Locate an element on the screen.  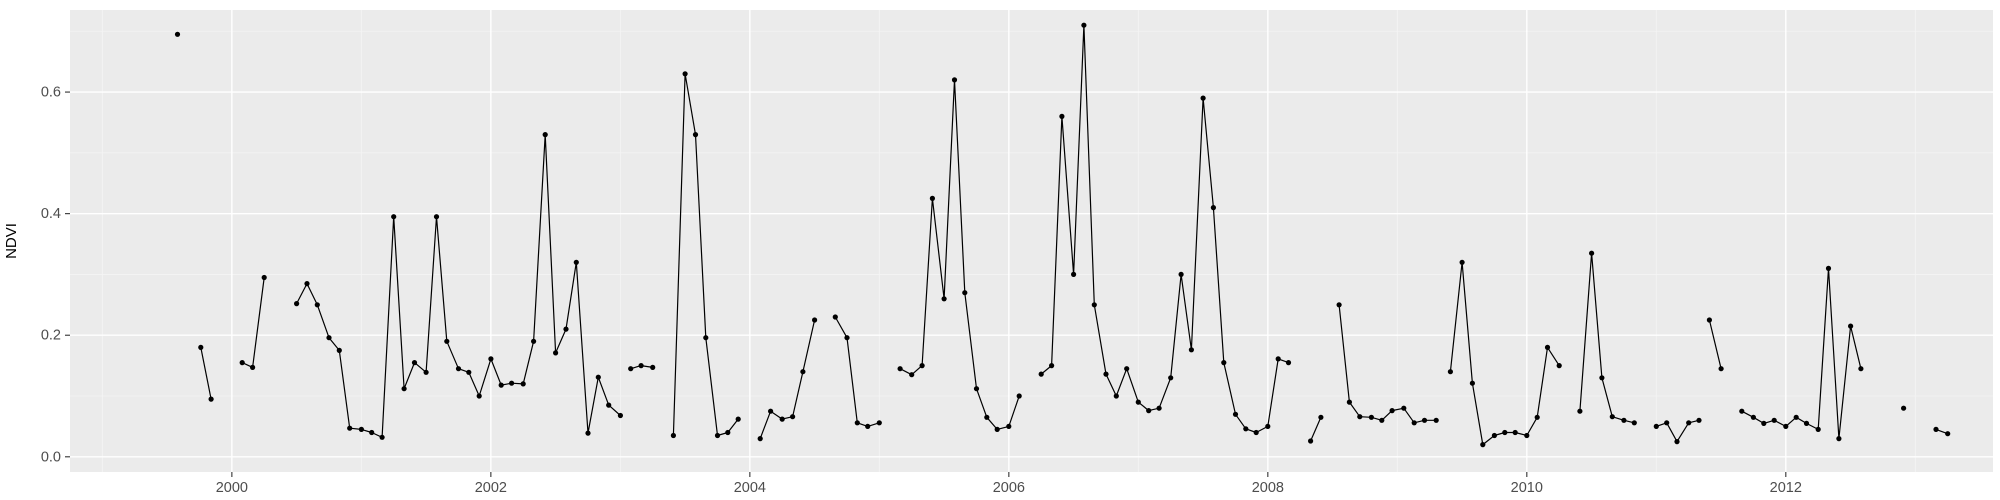
y-tick-label: 0.4 is located at coordinates (51, 214).